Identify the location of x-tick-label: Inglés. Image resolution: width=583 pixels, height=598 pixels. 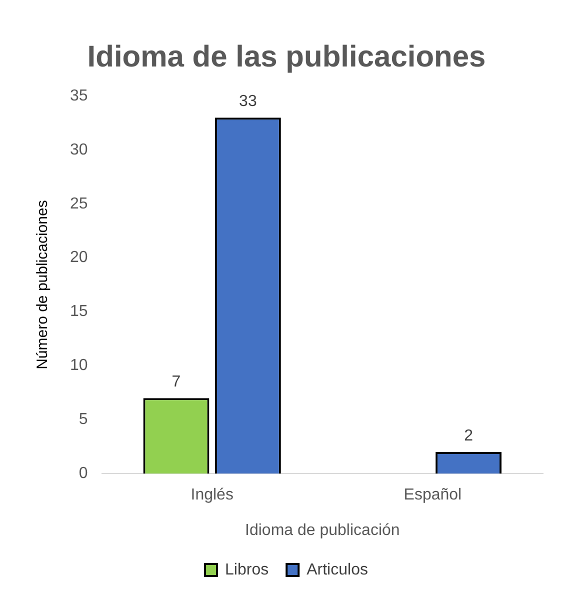
(212, 495).